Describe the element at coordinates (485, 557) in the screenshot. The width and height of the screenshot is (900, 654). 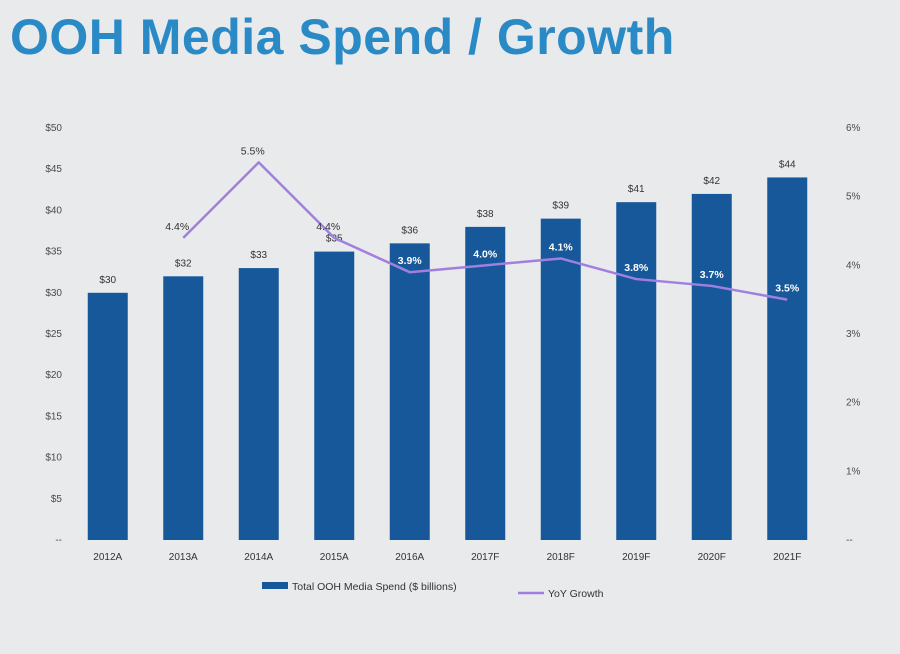
I see `x-tick-label: 2017F` at that location.